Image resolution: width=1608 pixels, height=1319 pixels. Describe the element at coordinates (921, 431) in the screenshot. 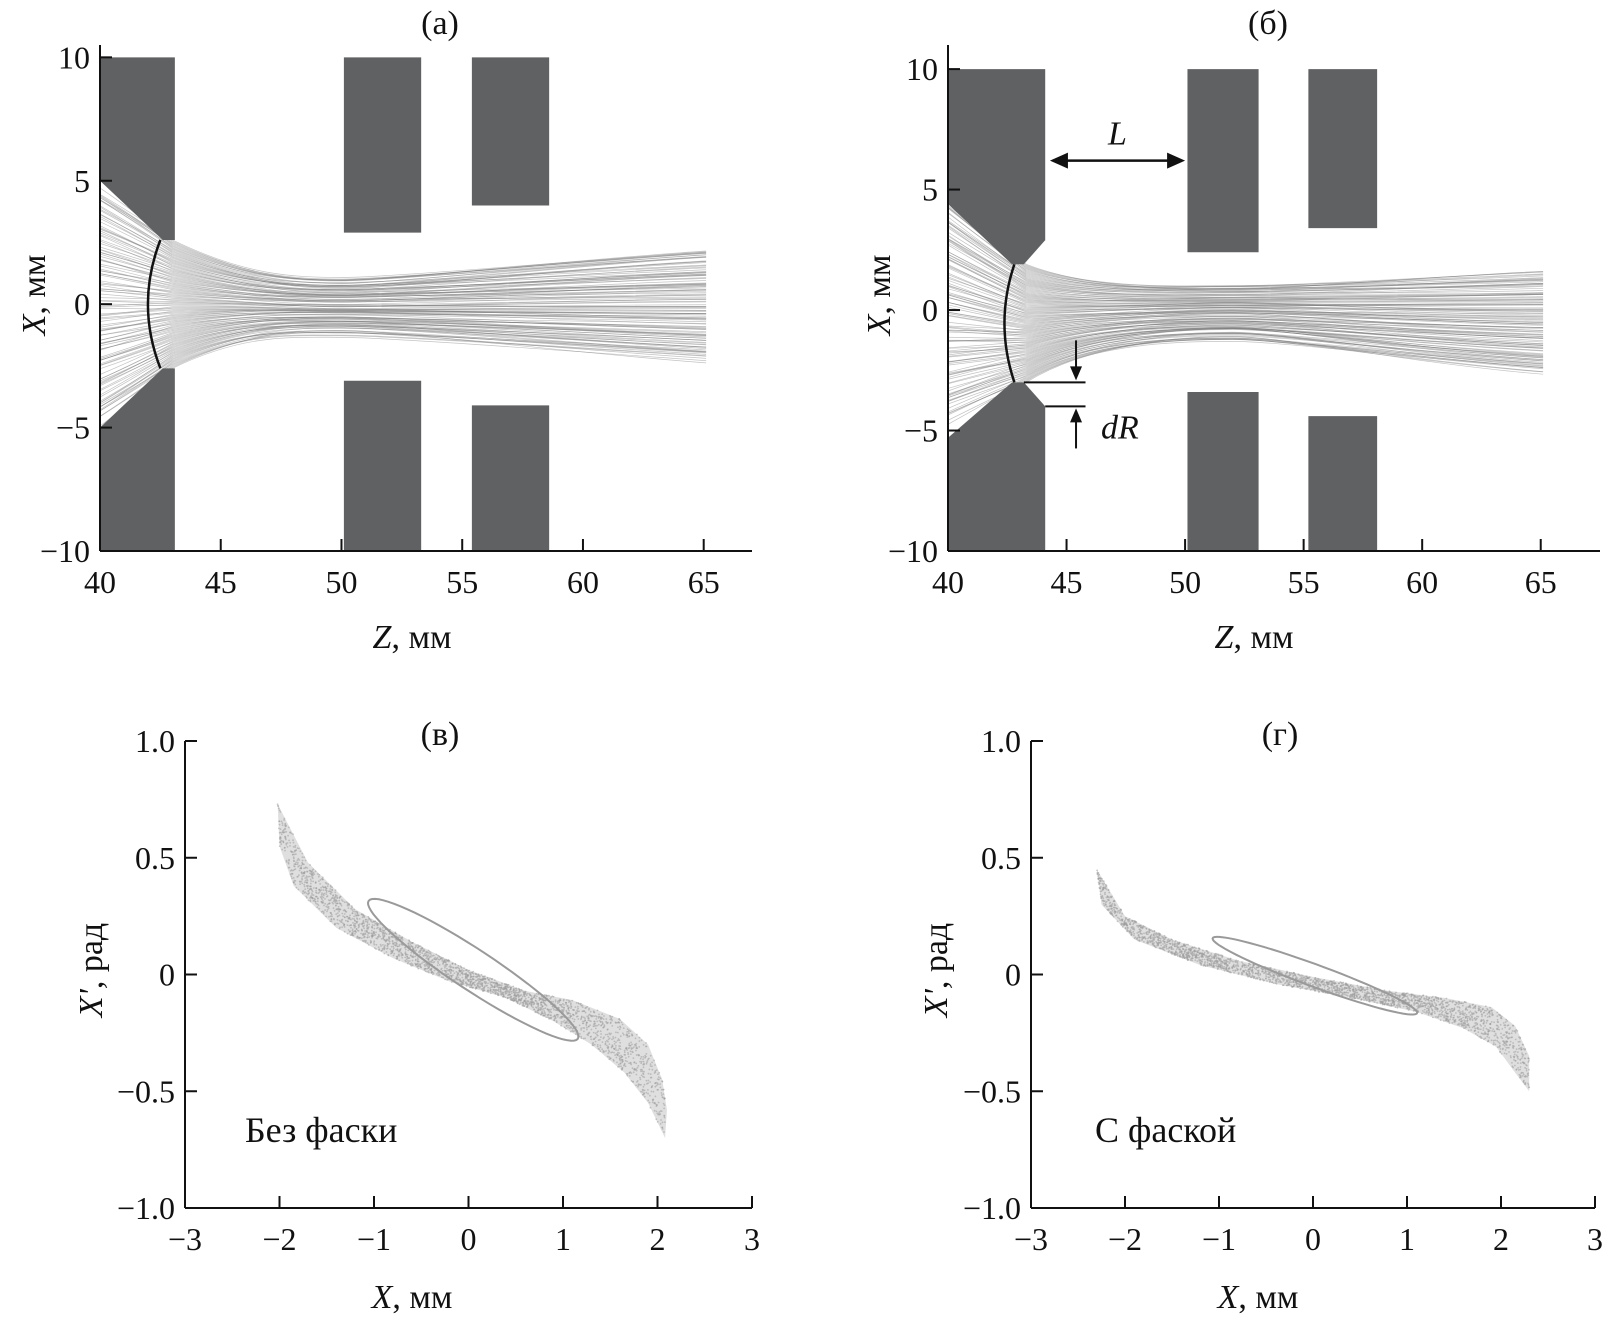

I see `y-tick-label: −5` at that location.